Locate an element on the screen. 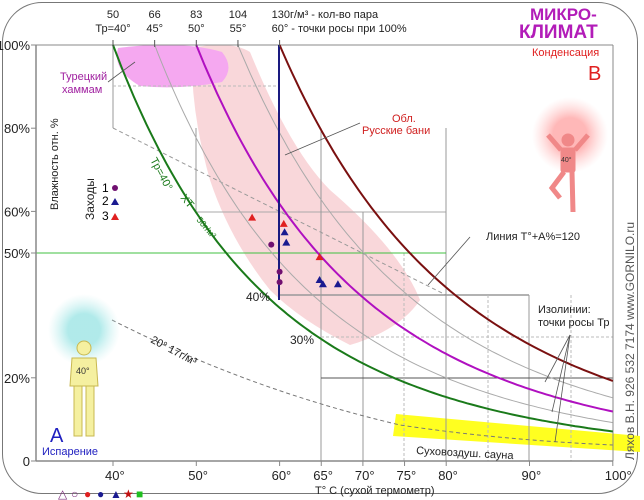  dewpoint-top-moisture: 66 is located at coordinates (155, 15).